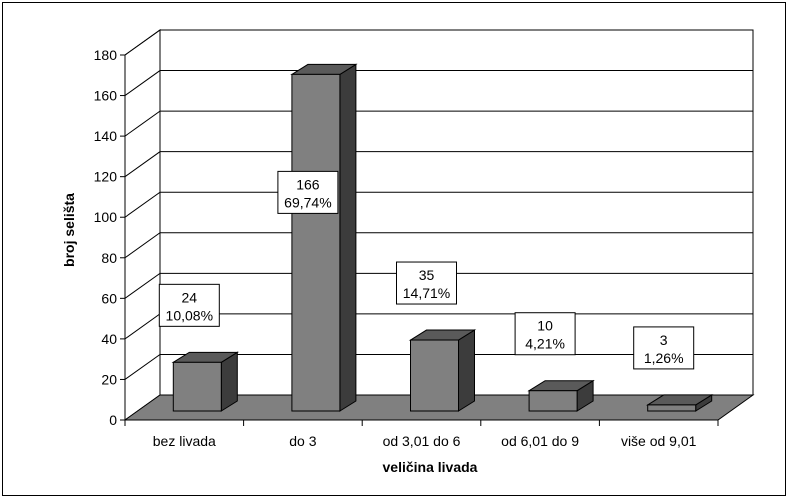  What do you see at coordinates (142, 225) in the screenshot?
I see `side-wall` at bounding box center [142, 225].